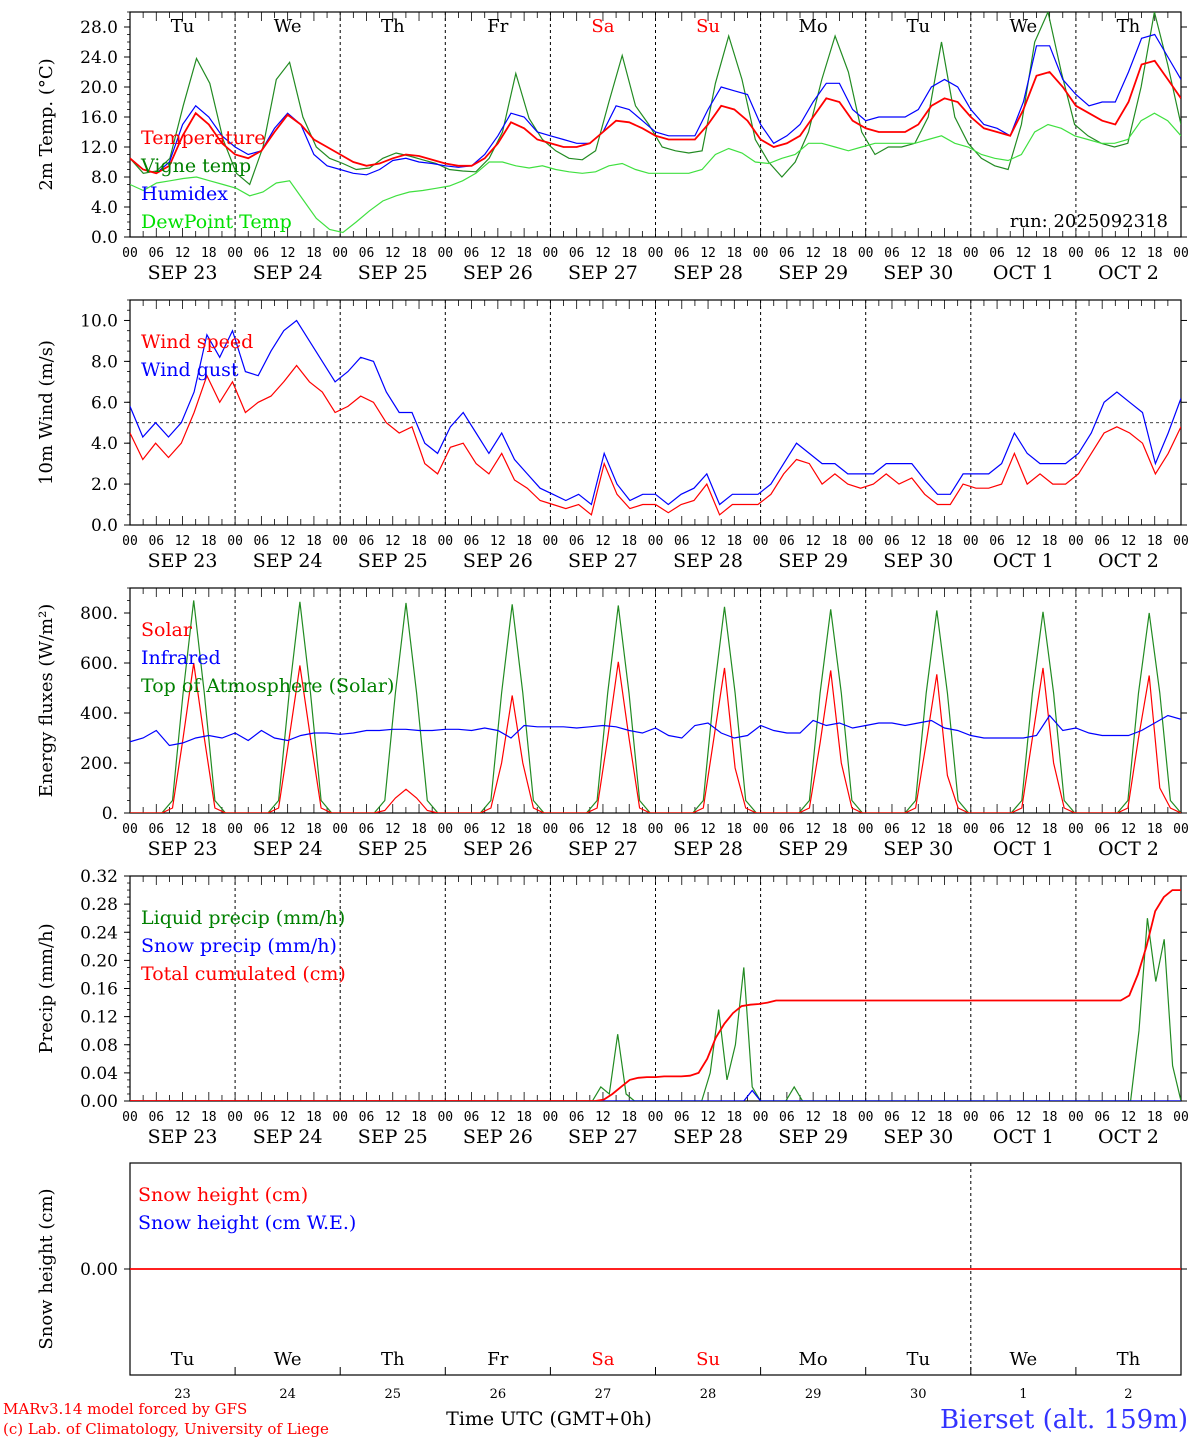 The height and width of the screenshot is (1440, 1194). I want to click on day-number: 27, so click(603, 1394).